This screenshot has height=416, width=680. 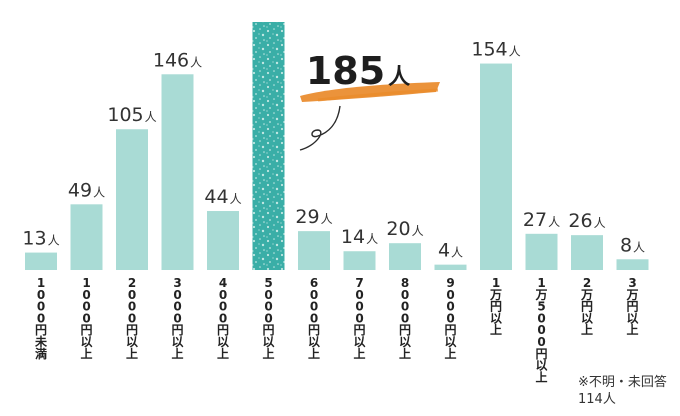 I want to click on bar-highlight, so click(x=268, y=146).